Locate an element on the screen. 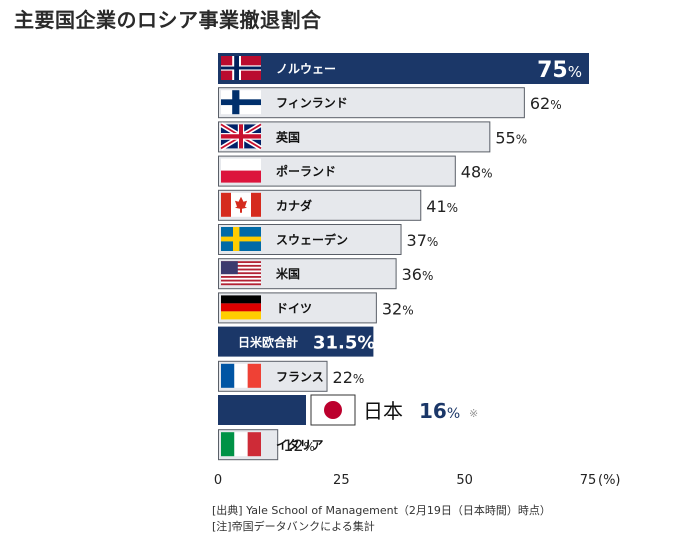 This screenshot has height=537, width=685. bar-value-label: 62% is located at coordinates (546, 103).